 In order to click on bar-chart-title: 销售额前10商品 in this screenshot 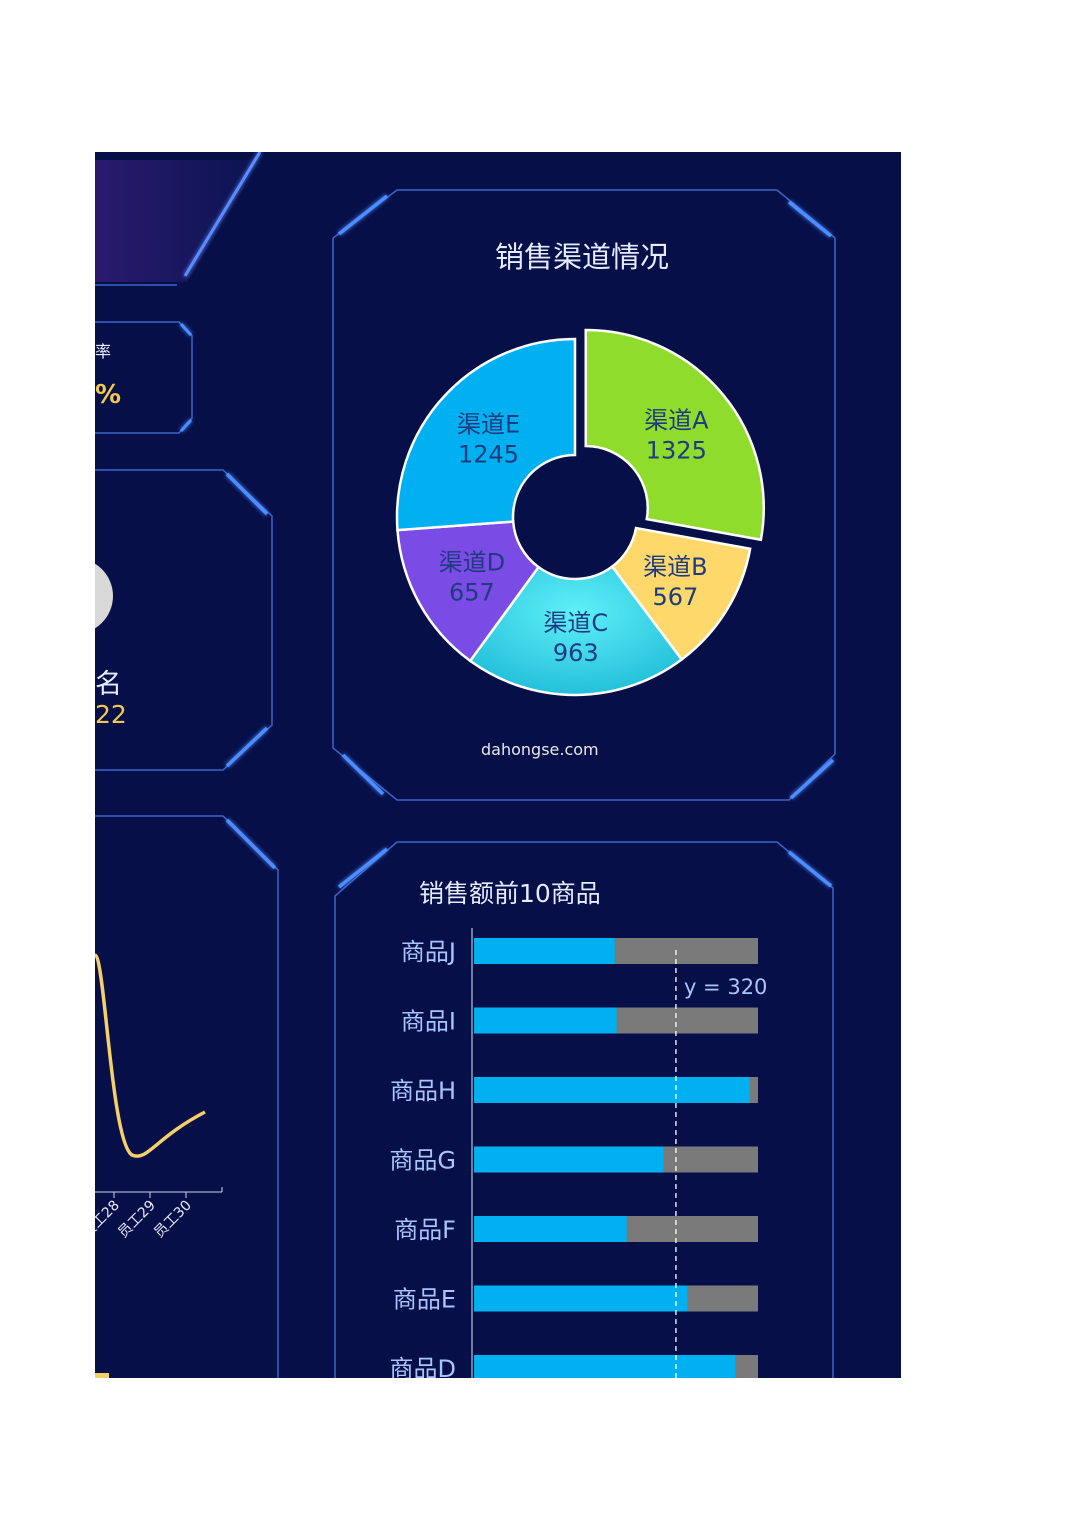, I will do `click(510, 893)`.